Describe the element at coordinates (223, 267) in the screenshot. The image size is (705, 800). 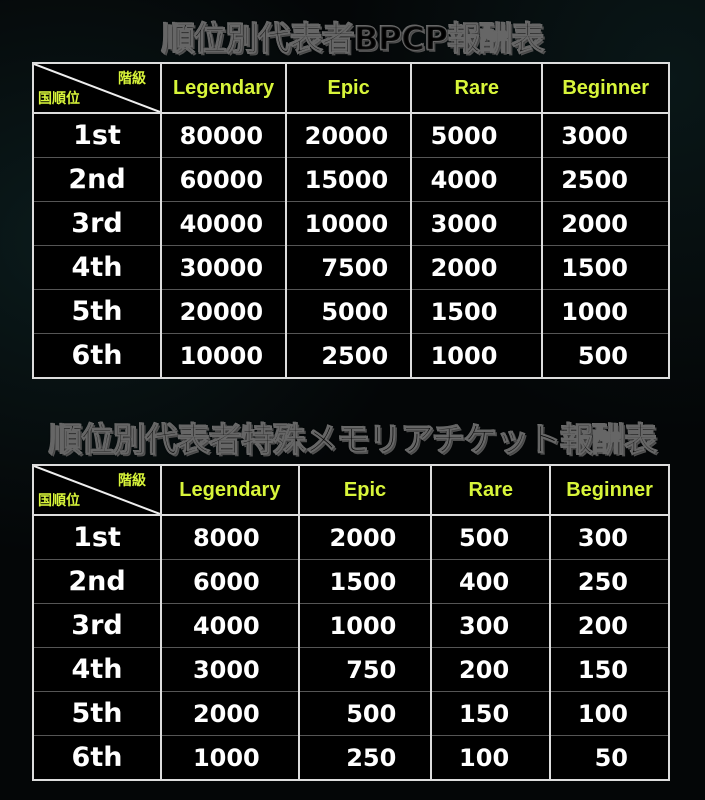
I see `value-cell: 30000` at that location.